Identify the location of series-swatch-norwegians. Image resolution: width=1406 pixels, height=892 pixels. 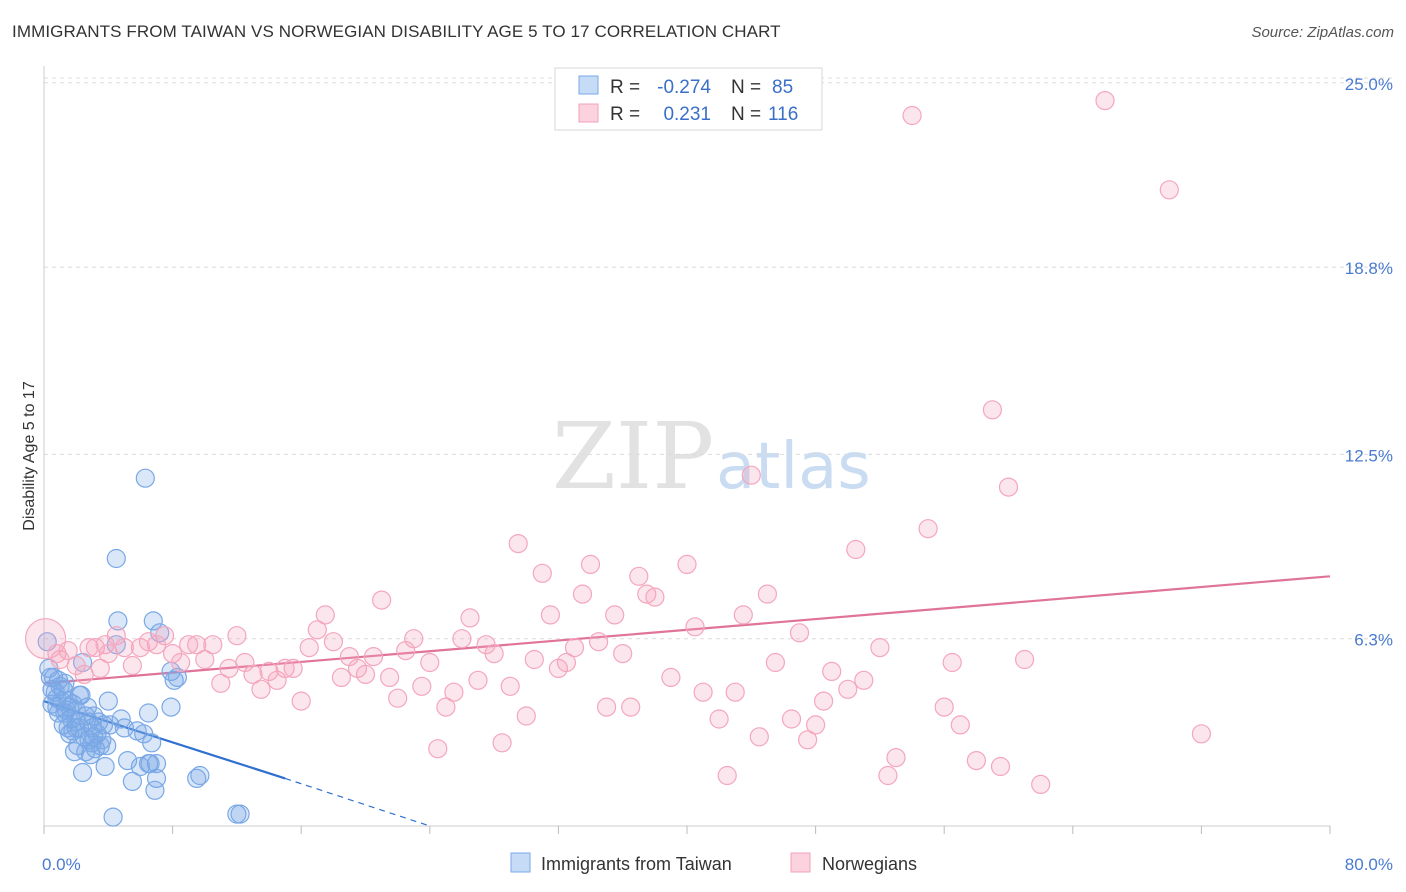
(800, 862).